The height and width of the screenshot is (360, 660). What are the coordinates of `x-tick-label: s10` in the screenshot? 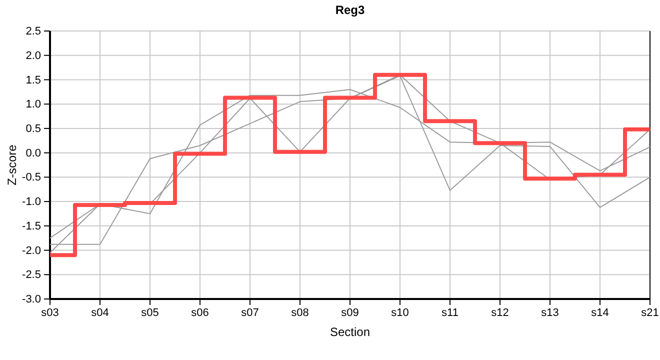 It's located at (400, 312).